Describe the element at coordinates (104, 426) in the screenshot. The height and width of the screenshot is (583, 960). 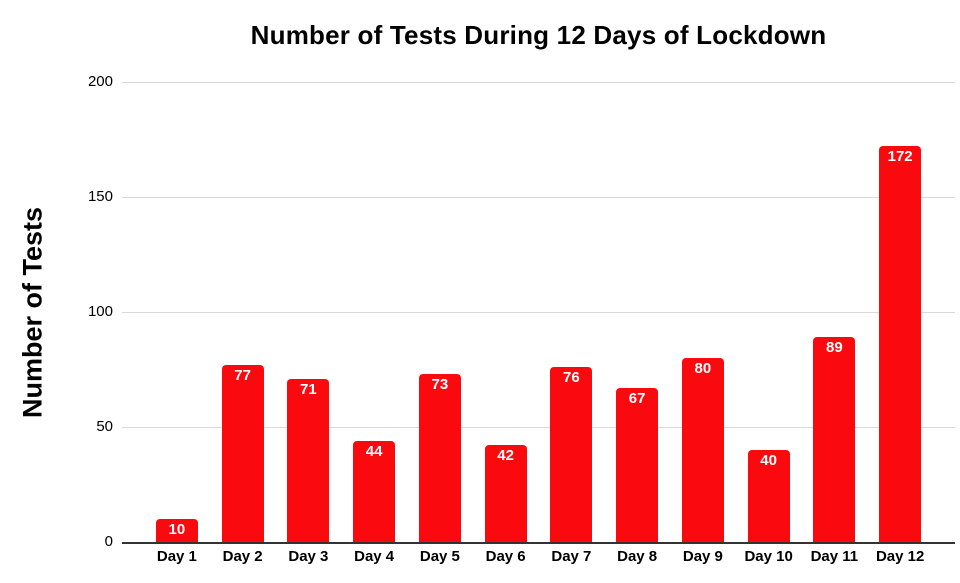
I see `y-tick-label: 50` at that location.